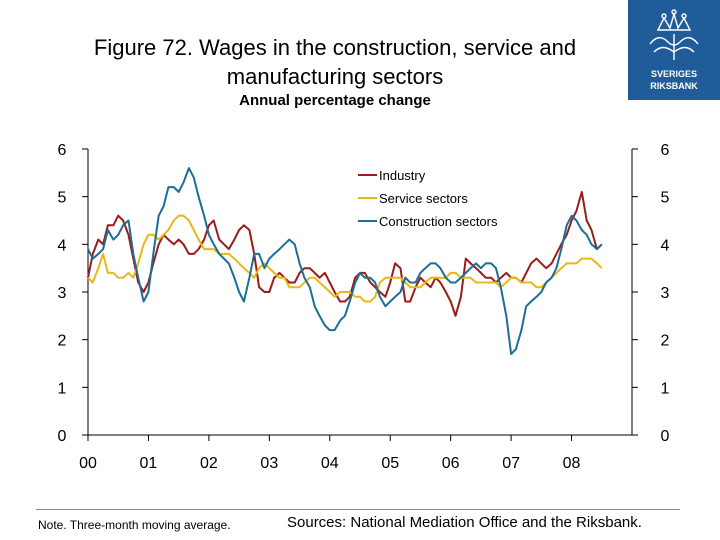  What do you see at coordinates (665, 245) in the screenshot?
I see `y-tick-label-right: 4` at bounding box center [665, 245].